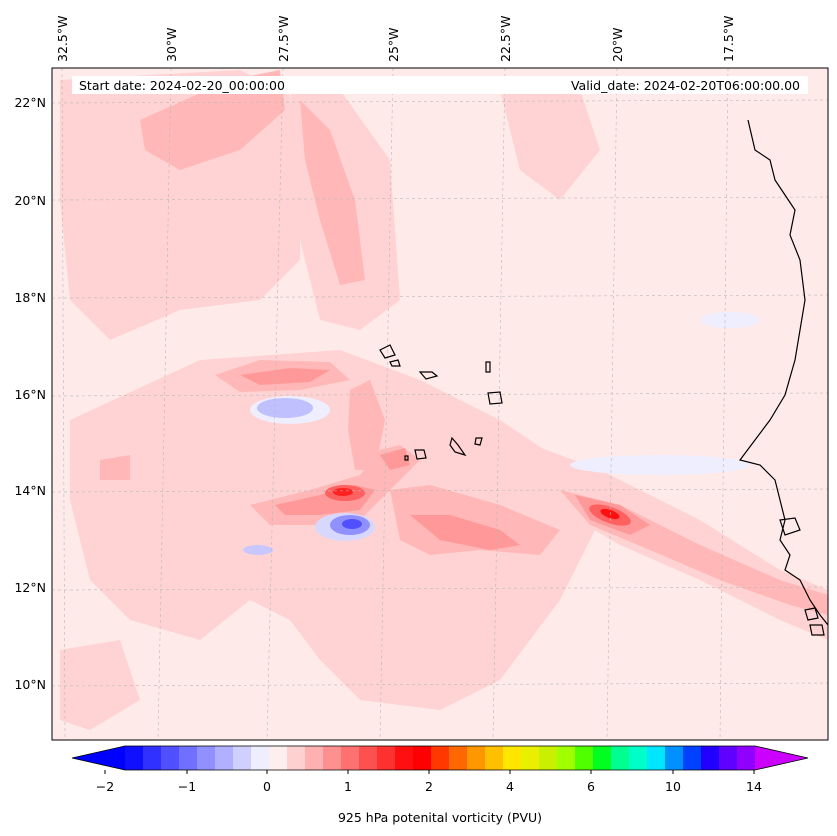 The height and width of the screenshot is (836, 837). I want to click on colorbar, so click(440, 758).